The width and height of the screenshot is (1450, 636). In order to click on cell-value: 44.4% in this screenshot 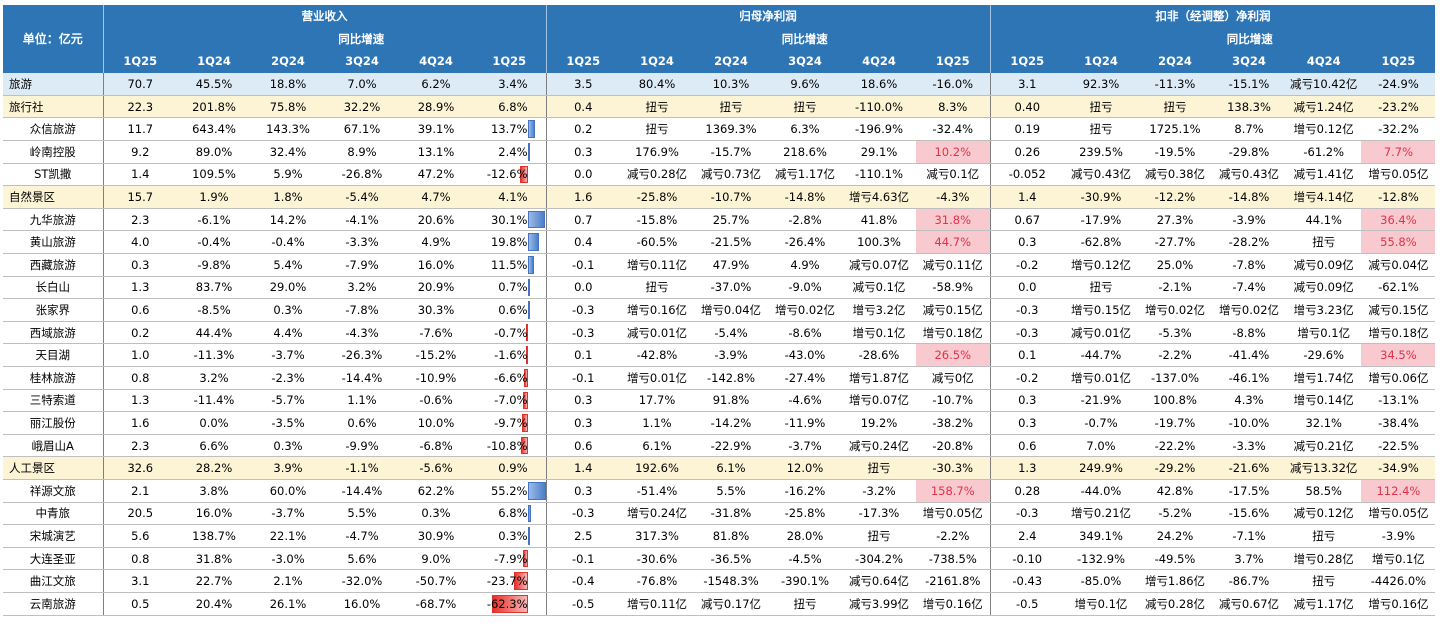, I will do `click(214, 333)`.